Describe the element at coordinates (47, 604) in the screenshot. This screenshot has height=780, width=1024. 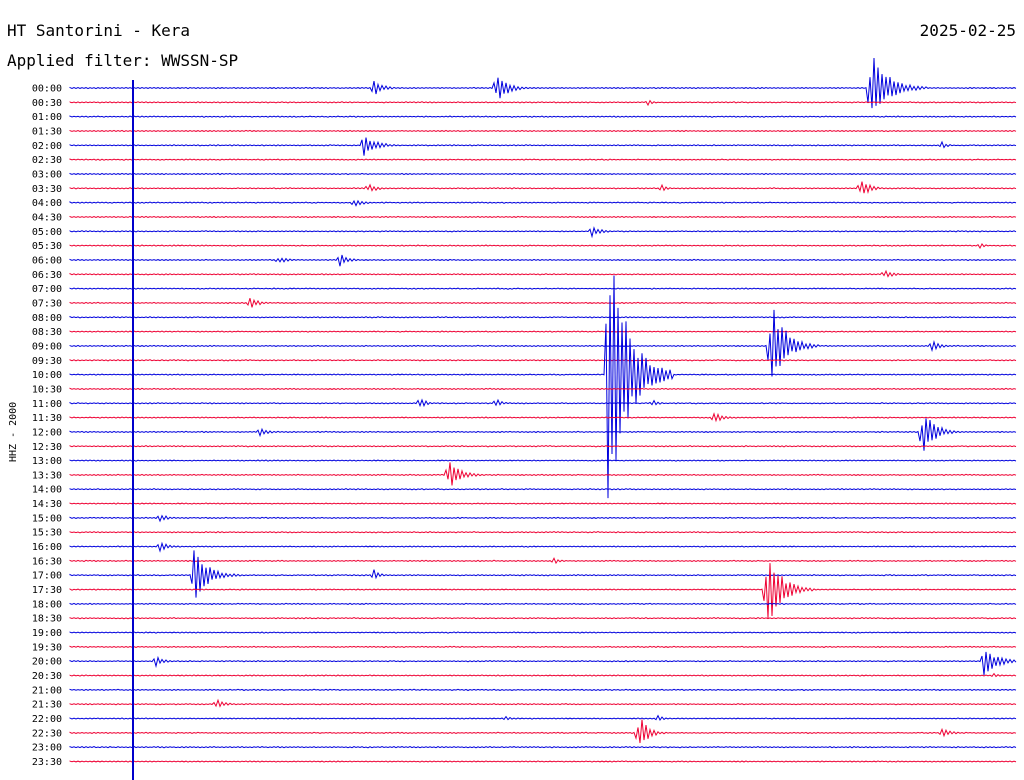
I see `time-label: 18:00` at that location.